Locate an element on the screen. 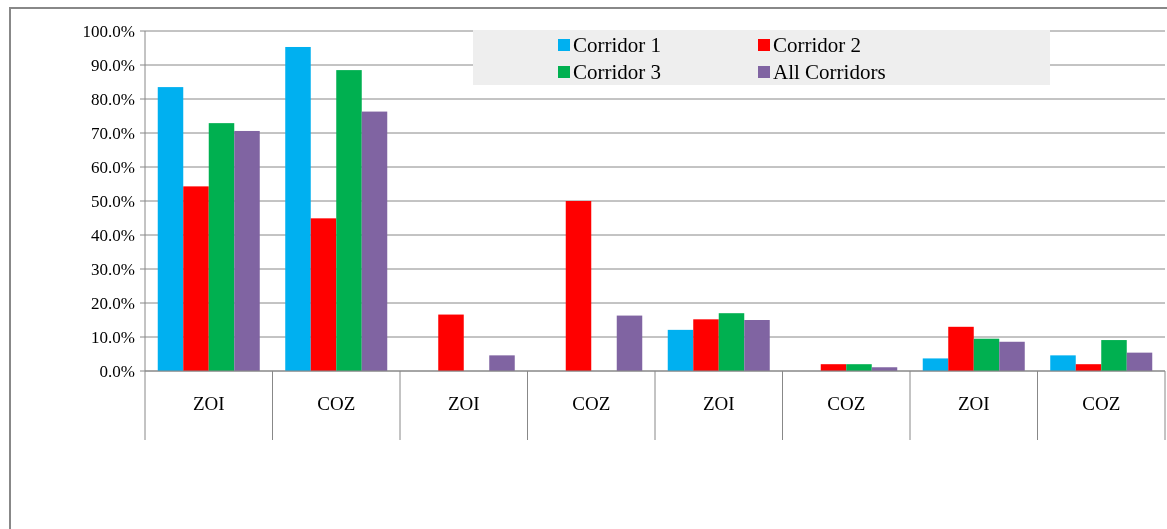 This screenshot has height=529, width=1167. y-tick-label: 100.0% is located at coordinates (108, 31).